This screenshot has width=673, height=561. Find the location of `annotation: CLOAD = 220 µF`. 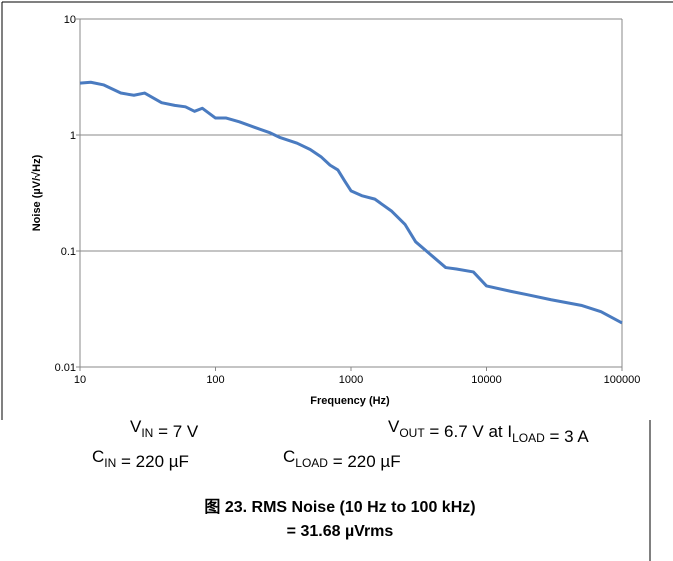

annotation: CLOAD = 220 µF is located at coordinates (342, 459).